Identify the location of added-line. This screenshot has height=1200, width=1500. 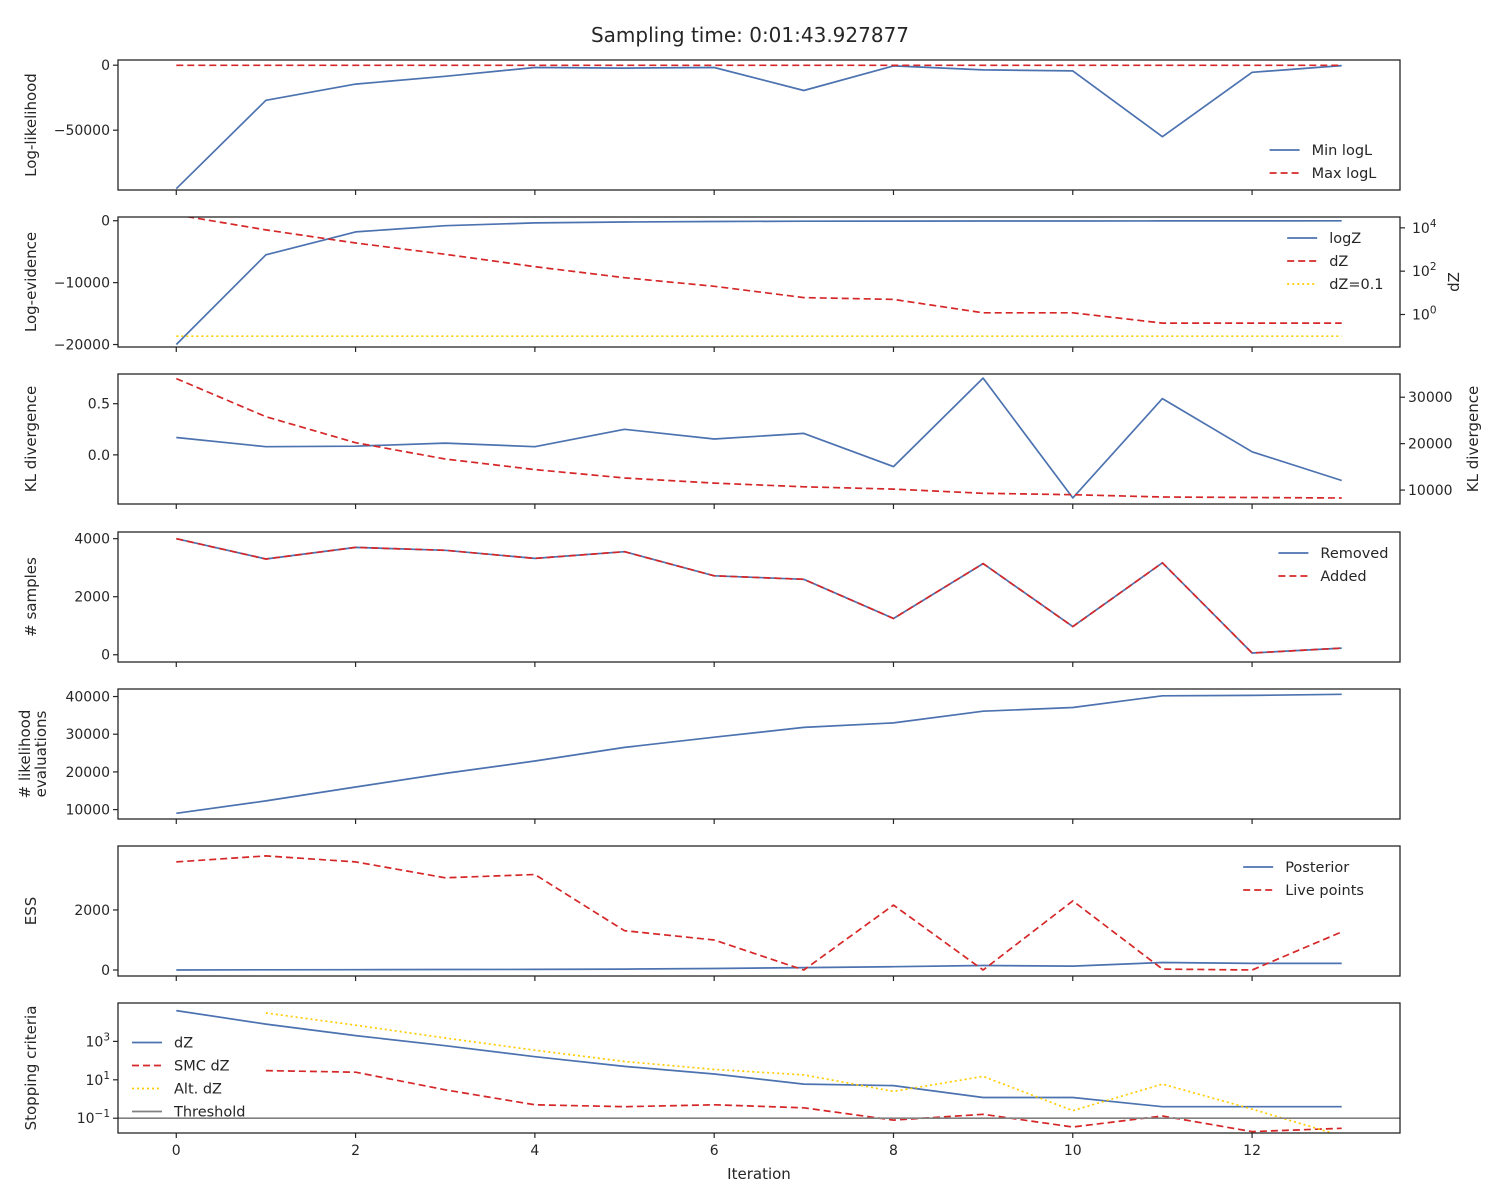
(759, 595).